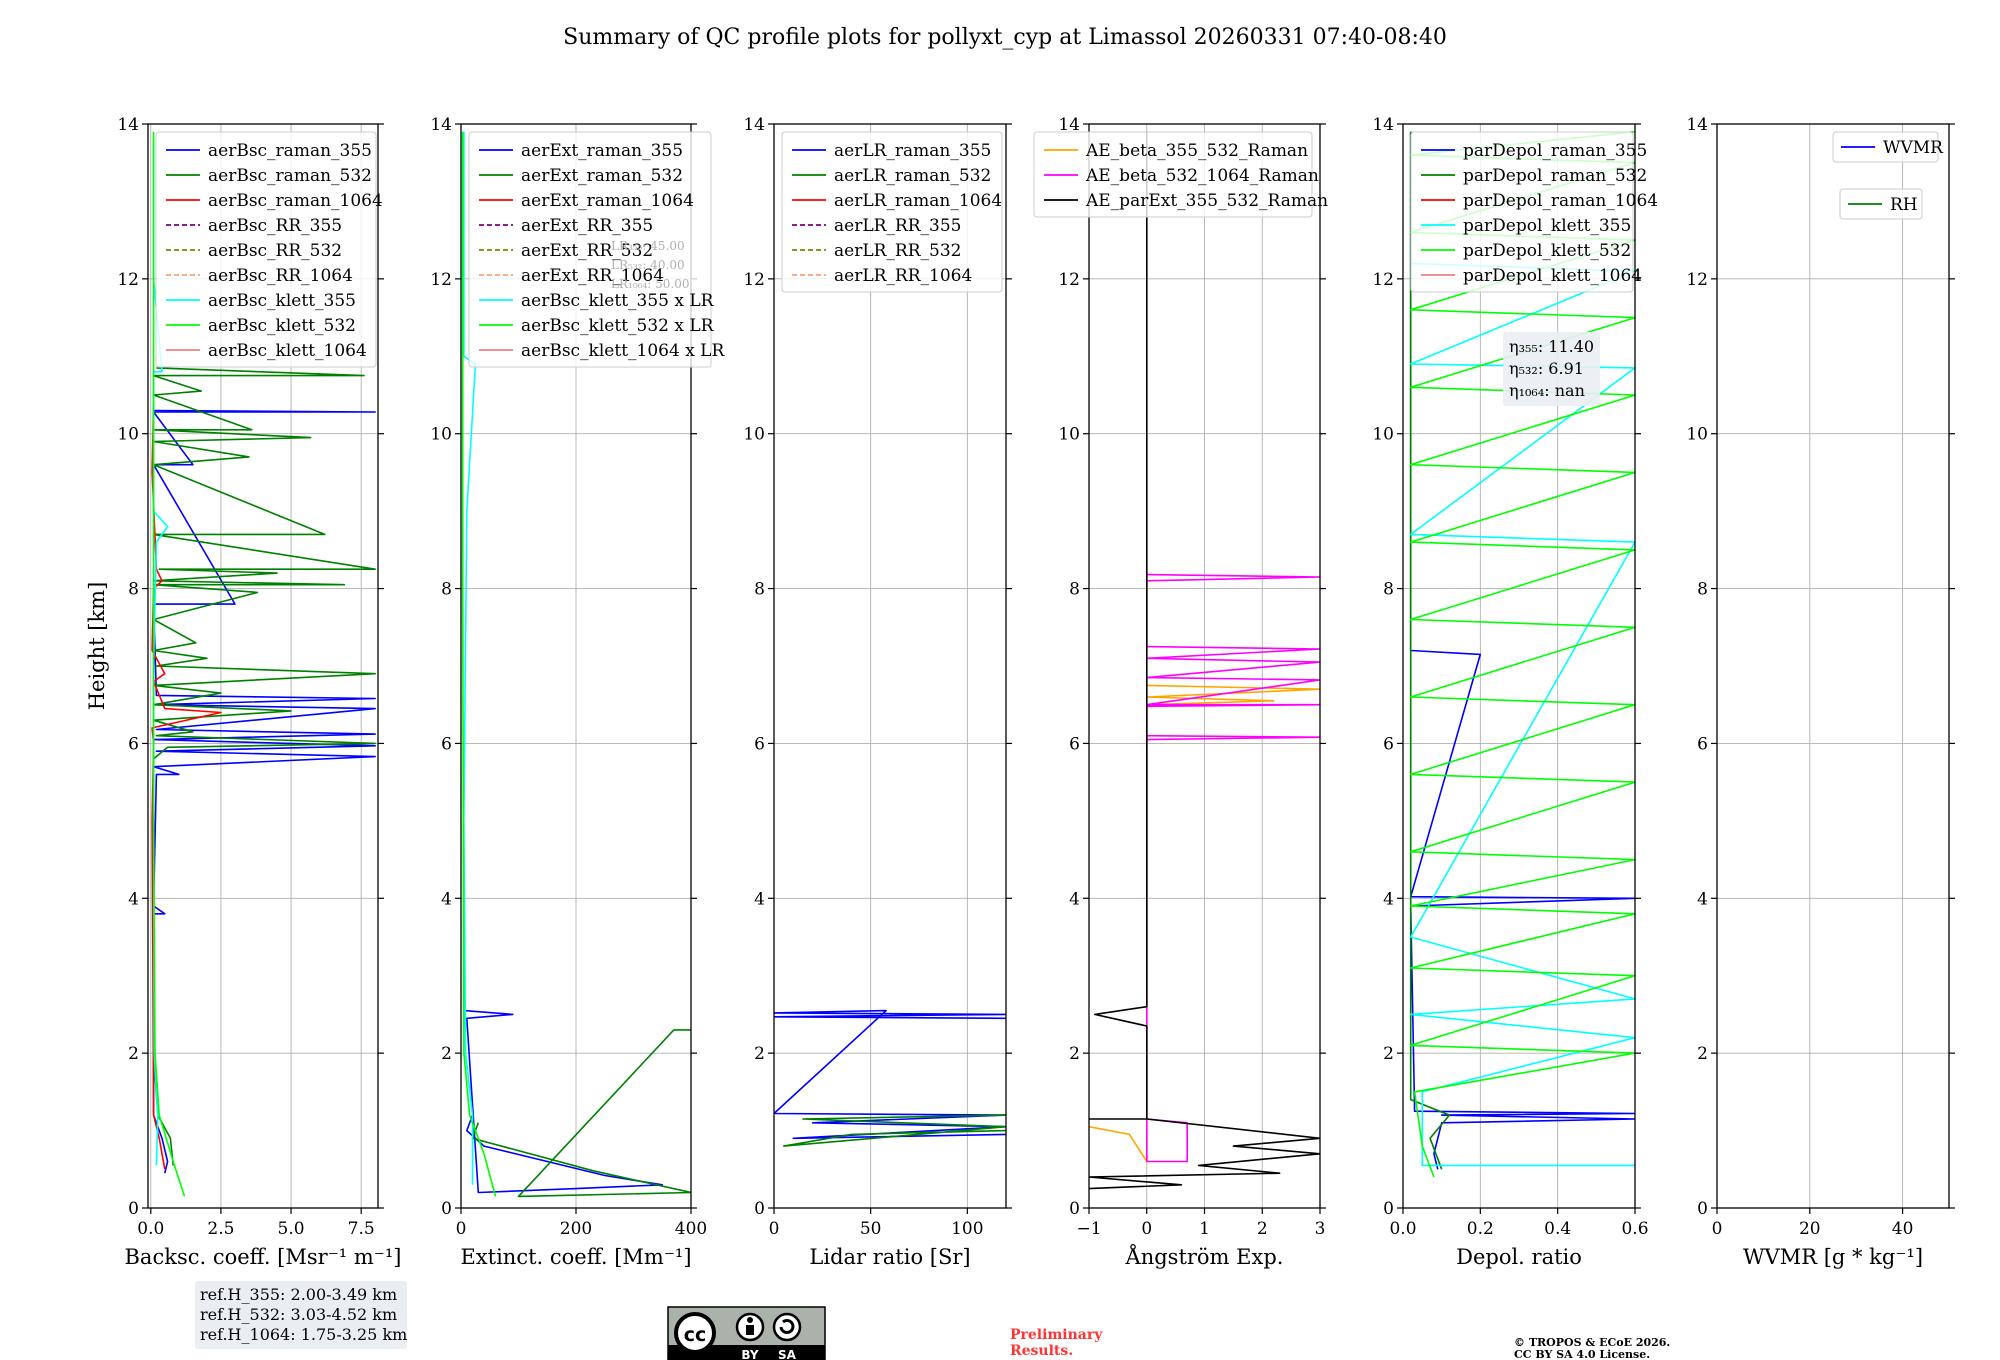  Describe the element at coordinates (1913, 148) in the screenshot. I see `legend-label: WVMR` at that location.